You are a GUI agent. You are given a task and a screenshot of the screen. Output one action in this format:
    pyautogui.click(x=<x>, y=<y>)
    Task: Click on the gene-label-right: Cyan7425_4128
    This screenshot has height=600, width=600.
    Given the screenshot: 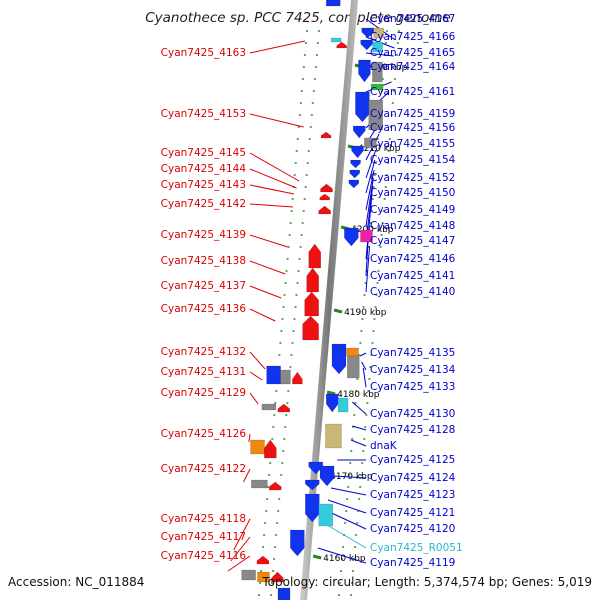 What is the action you would take?
    pyautogui.click(x=412, y=430)
    